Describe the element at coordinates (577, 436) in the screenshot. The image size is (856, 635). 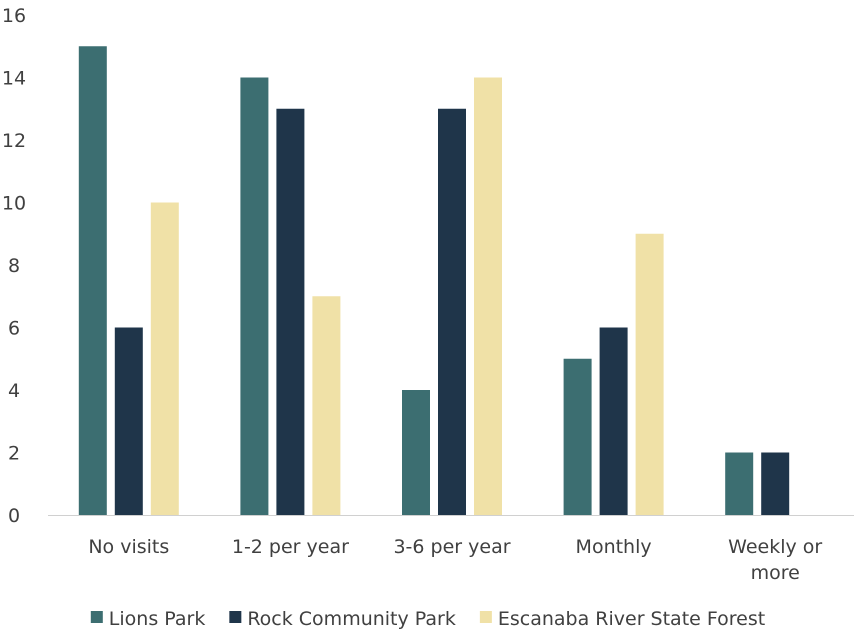
I see `bar-lions-park-monthly` at that location.